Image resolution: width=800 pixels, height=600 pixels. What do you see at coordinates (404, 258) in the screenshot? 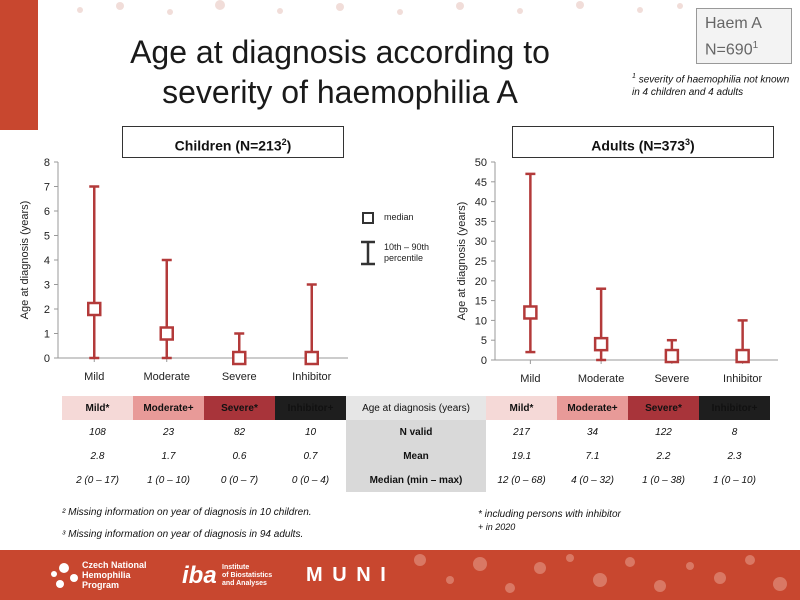
I see `legend-range-line2: percentile` at bounding box center [404, 258].